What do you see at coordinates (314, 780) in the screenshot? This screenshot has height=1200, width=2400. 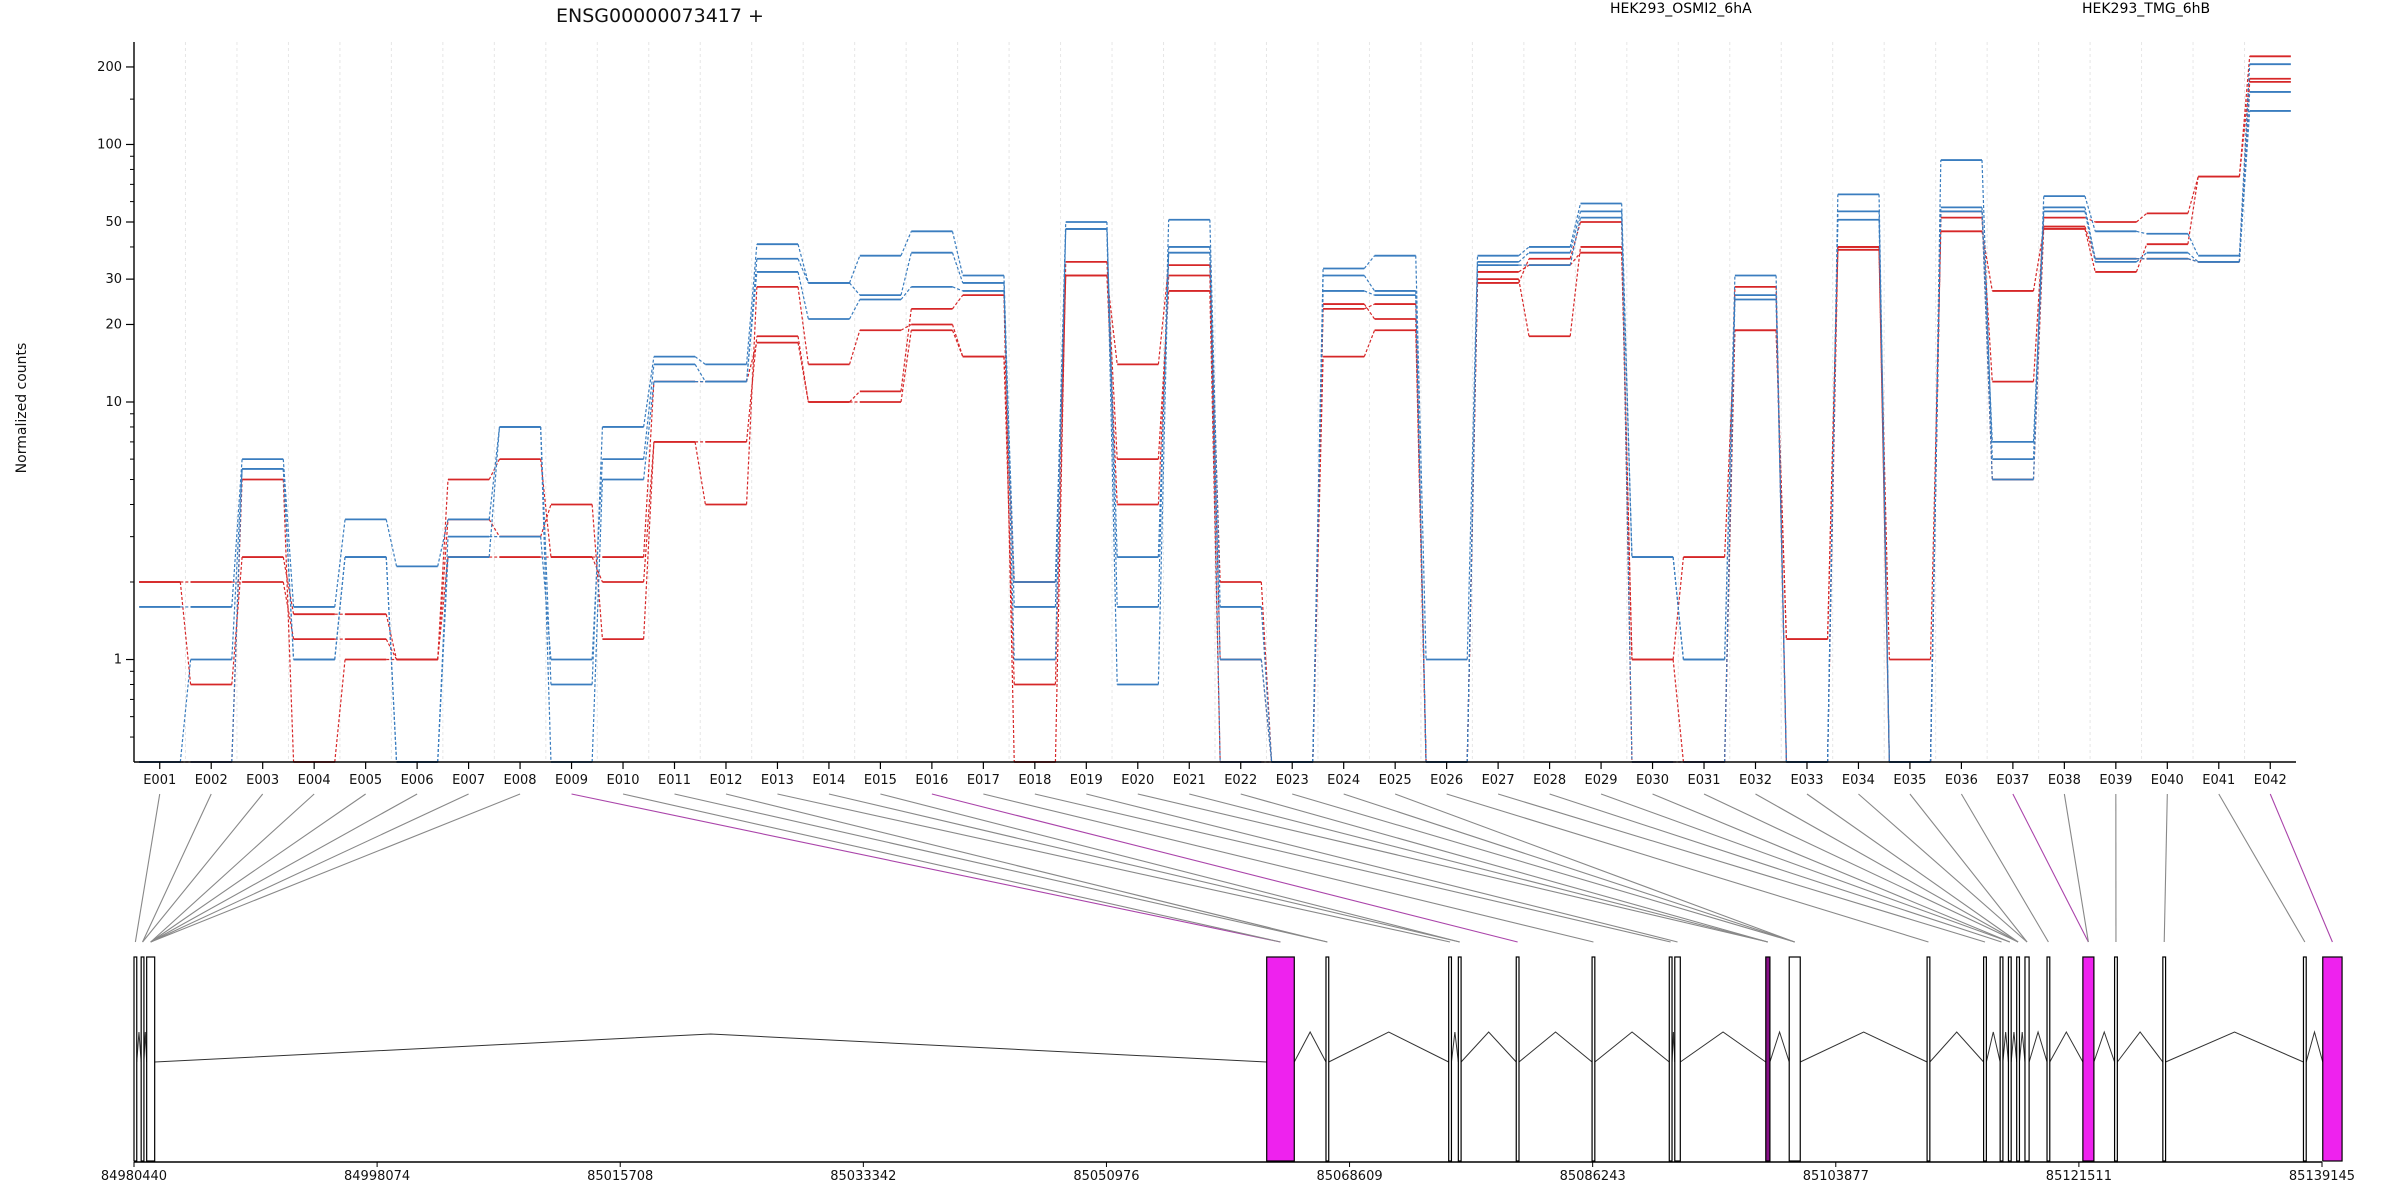 I see `exon-label: E004` at bounding box center [314, 780].